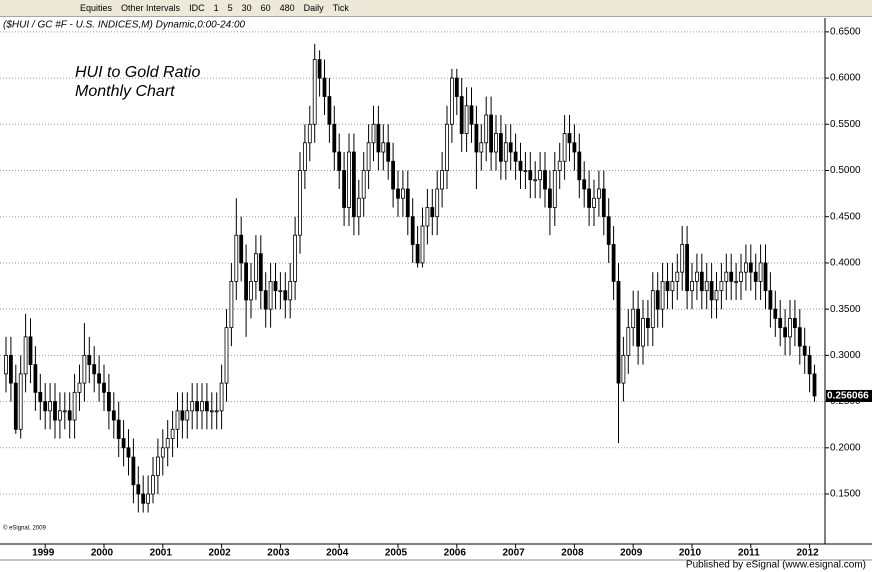 The height and width of the screenshot is (572, 872). Describe the element at coordinates (337, 553) in the screenshot. I see `x-tick-label: 2004` at that location.